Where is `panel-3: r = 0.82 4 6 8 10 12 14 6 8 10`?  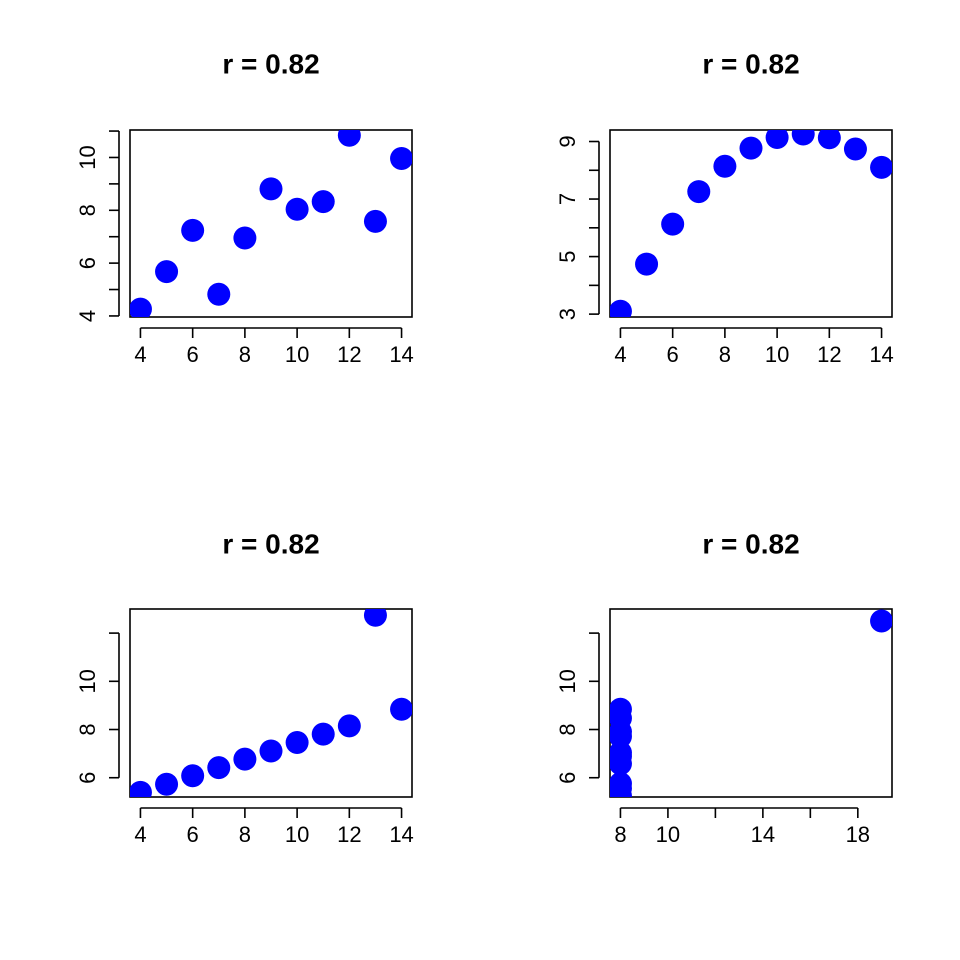 panel-3: r = 0.82 4 6 8 10 12 14 6 8 10 is located at coordinates (244, 687).